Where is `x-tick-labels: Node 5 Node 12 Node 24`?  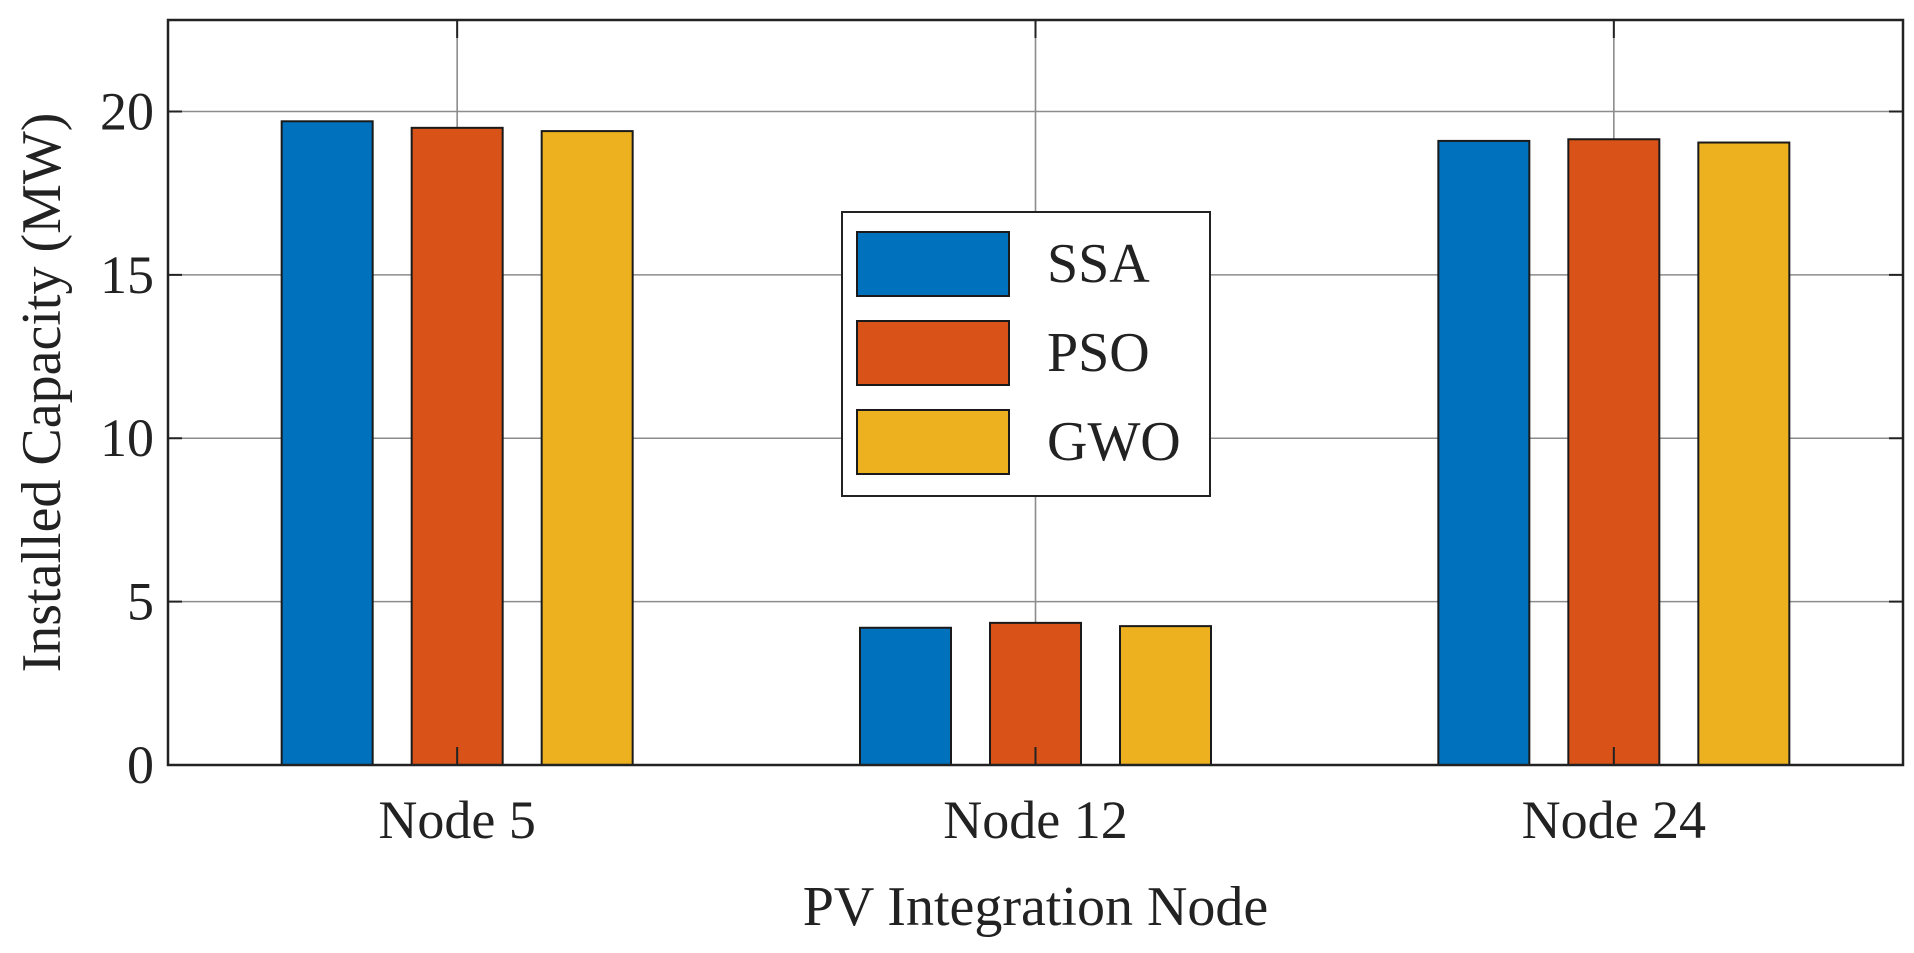
x-tick-labels: Node 5 Node 12 Node 24 is located at coordinates (1042, 820).